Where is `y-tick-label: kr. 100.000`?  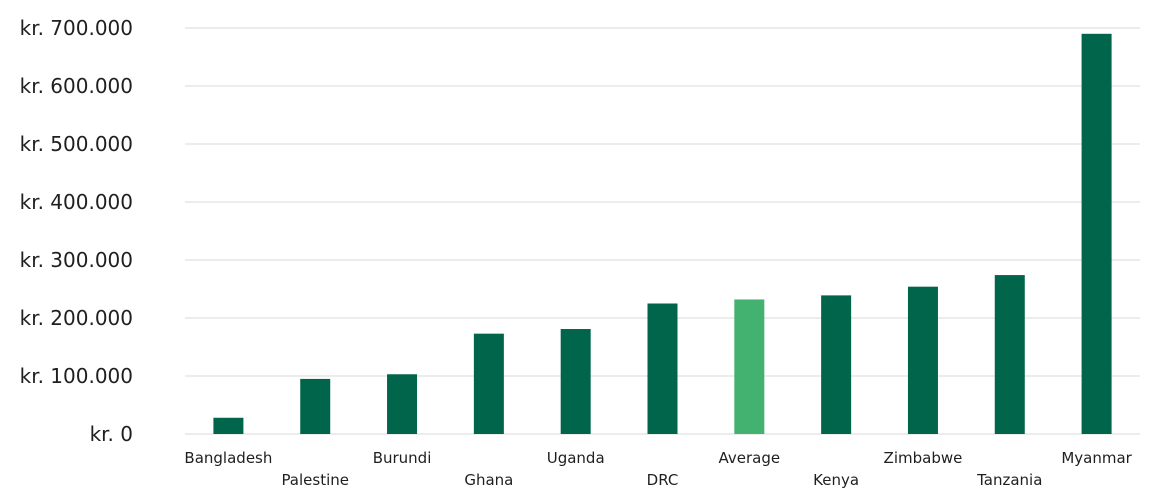 y-tick-label: kr. 100.000 is located at coordinates (76, 376).